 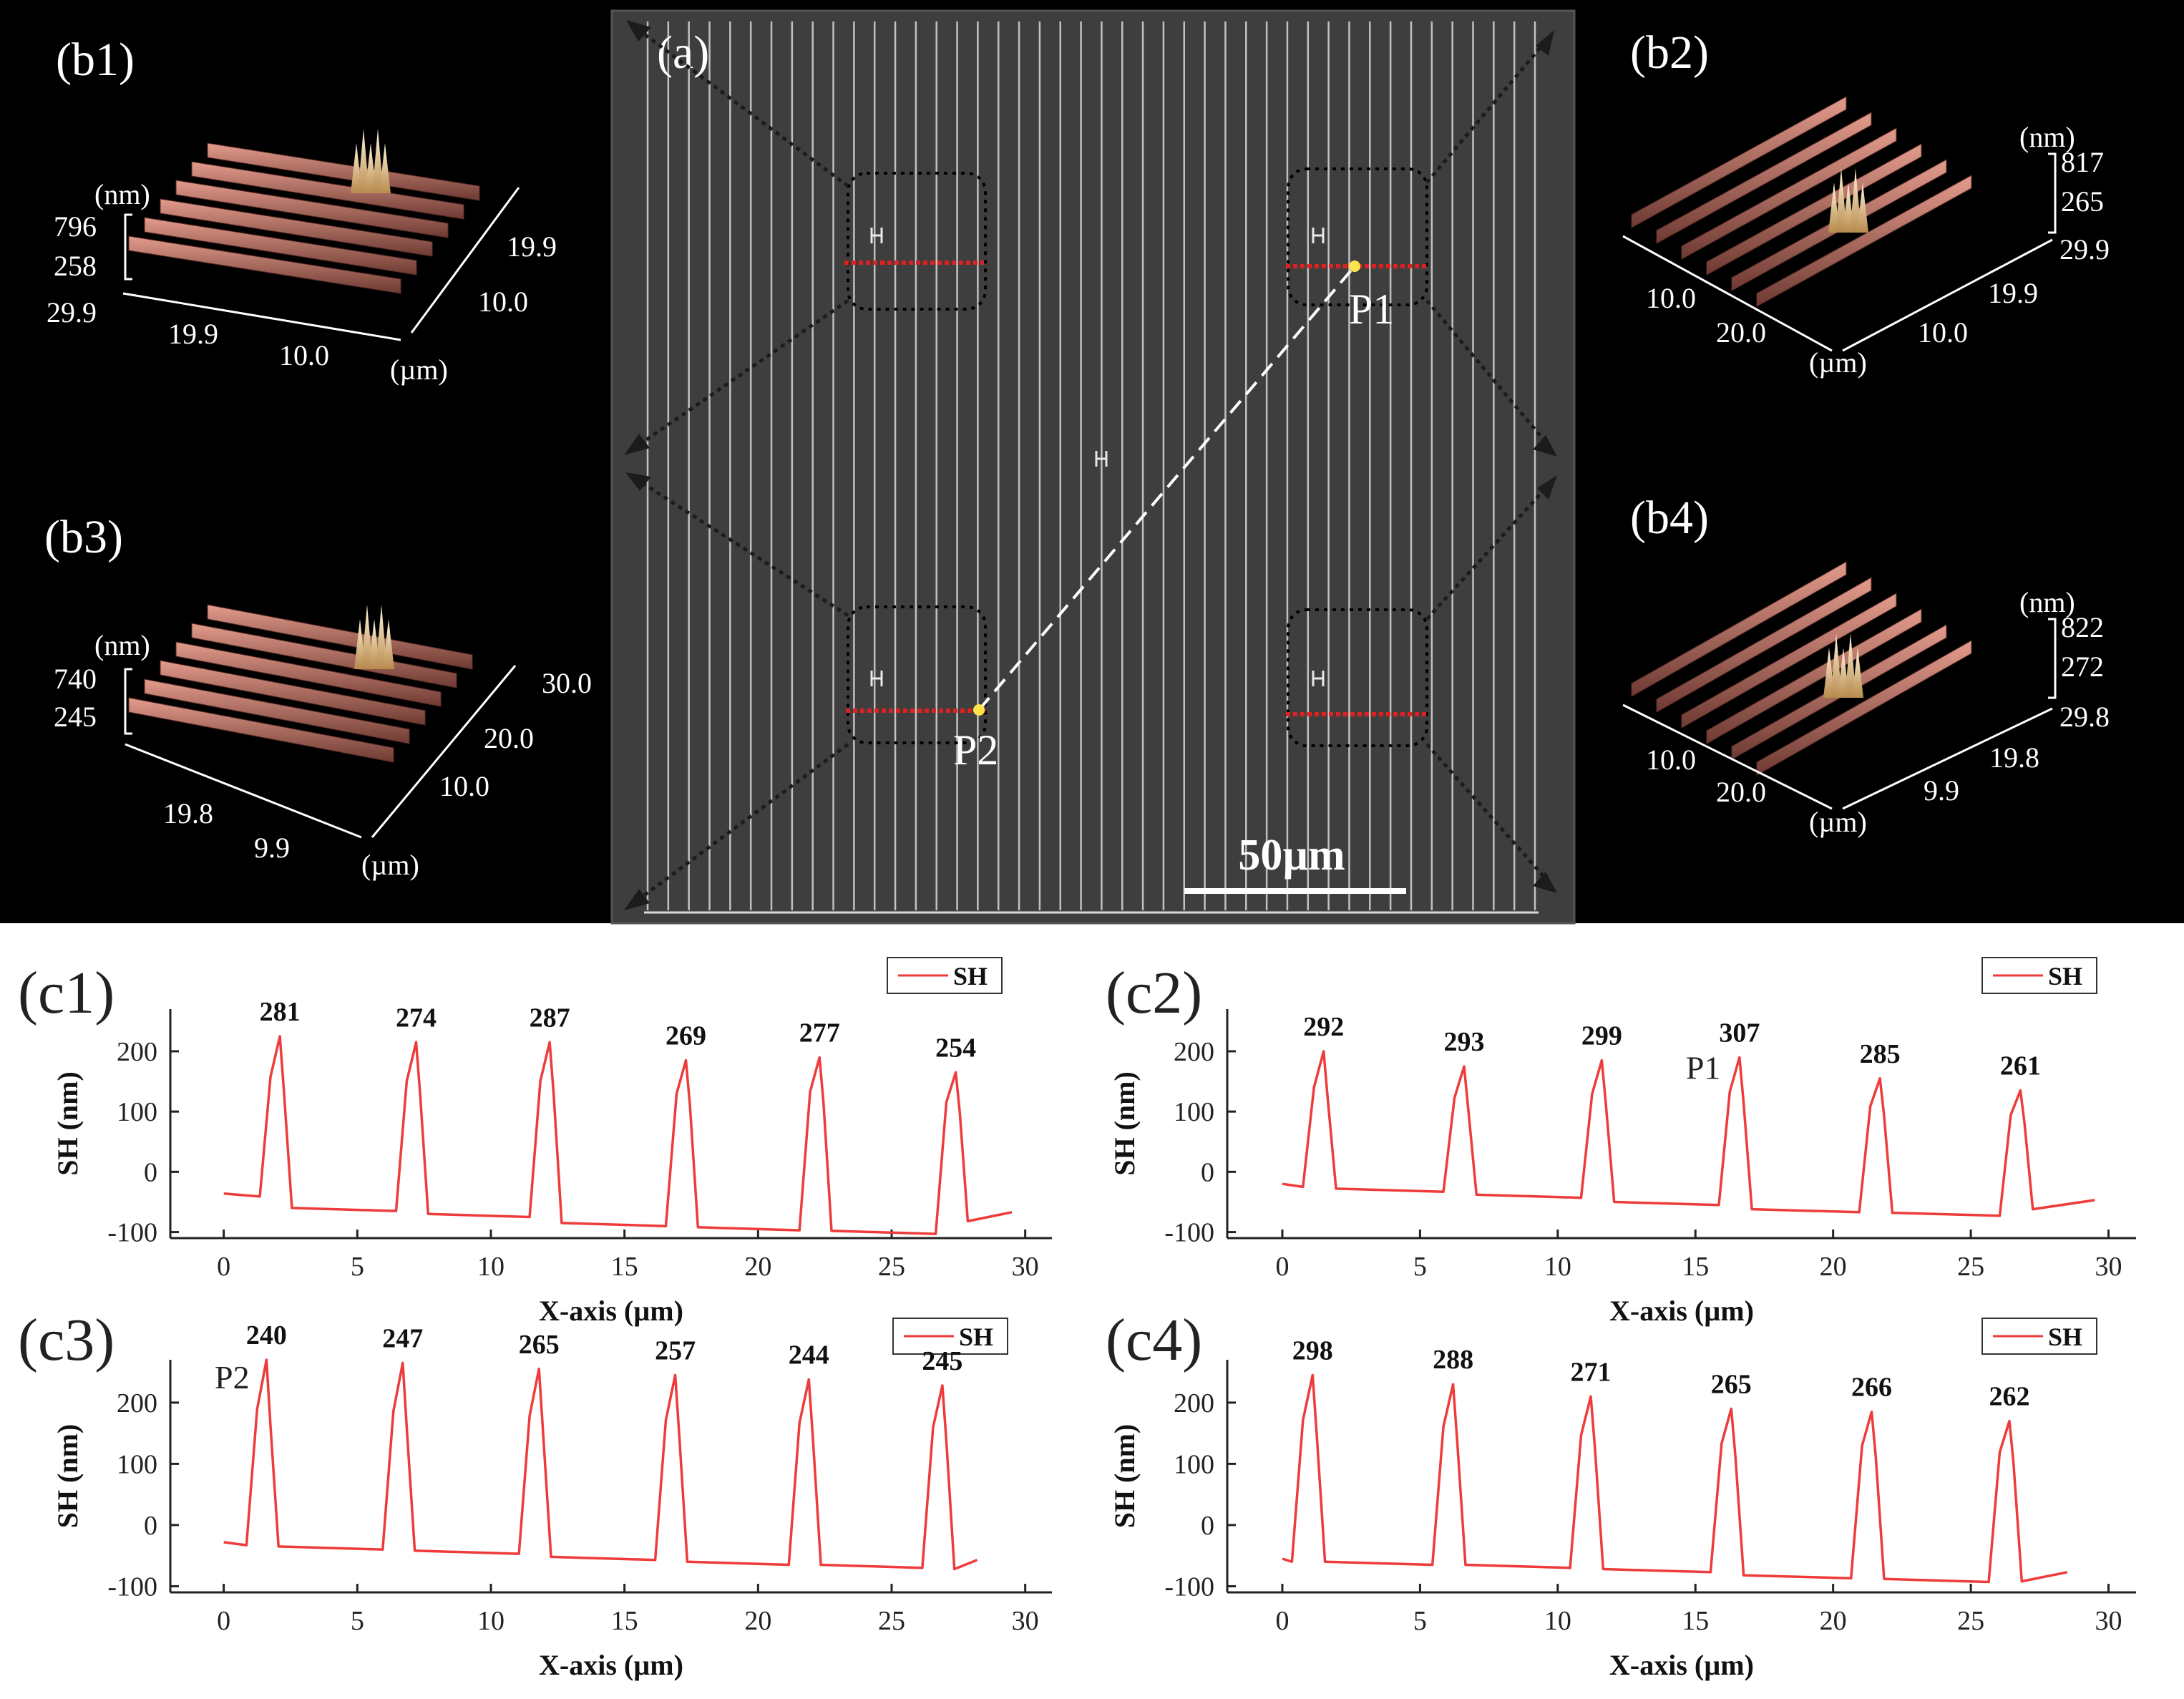 What do you see at coordinates (970, 976) in the screenshot?
I see `chart-c1-legend-text: SH` at bounding box center [970, 976].